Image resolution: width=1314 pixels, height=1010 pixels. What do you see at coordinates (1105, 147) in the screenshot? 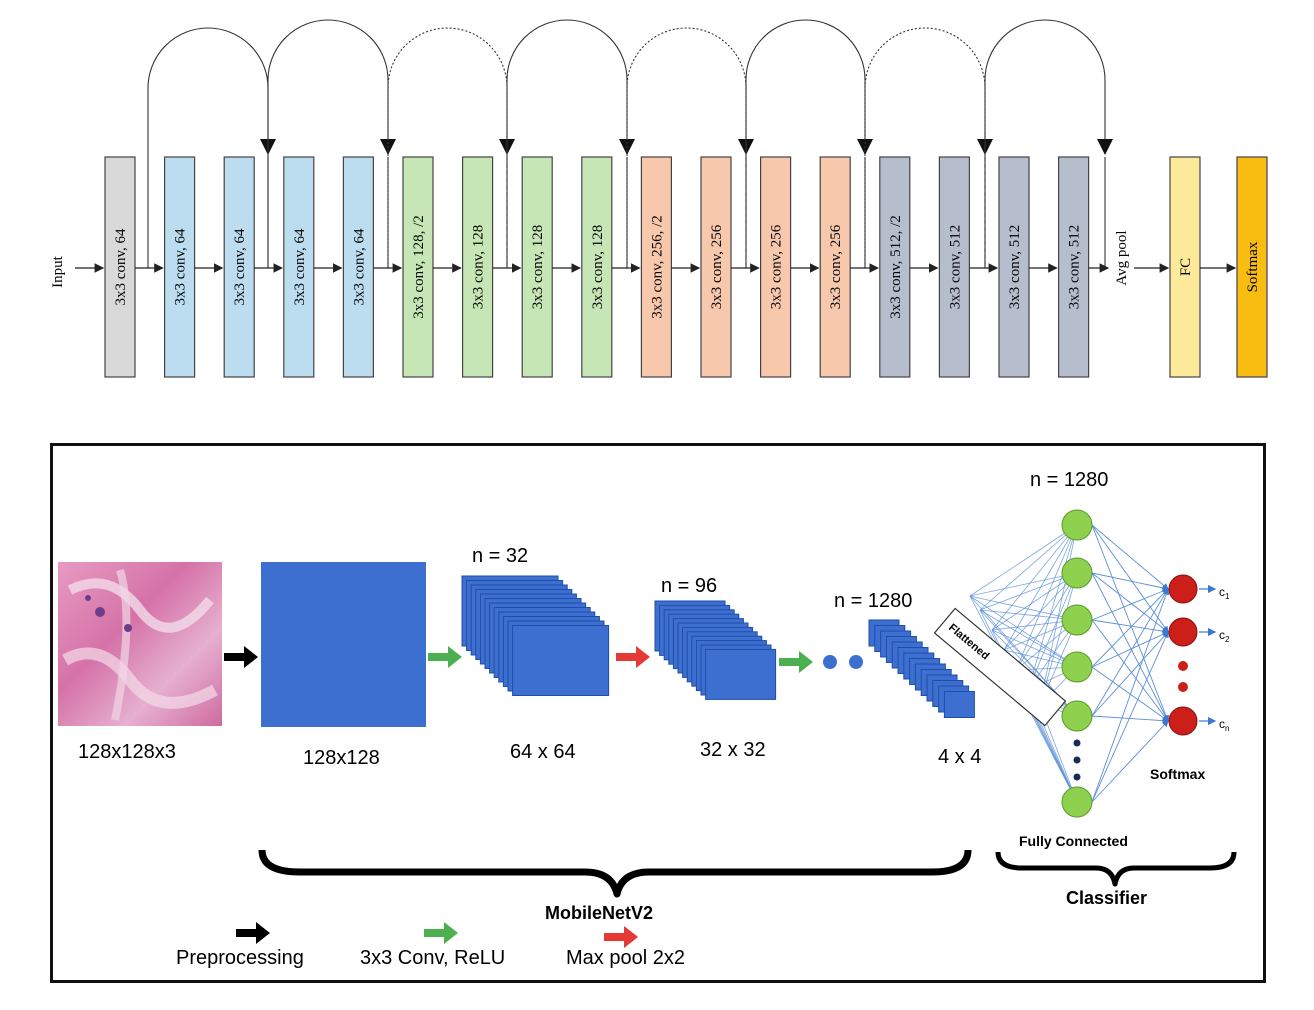
I see `skip-arrowhead` at bounding box center [1105, 147].